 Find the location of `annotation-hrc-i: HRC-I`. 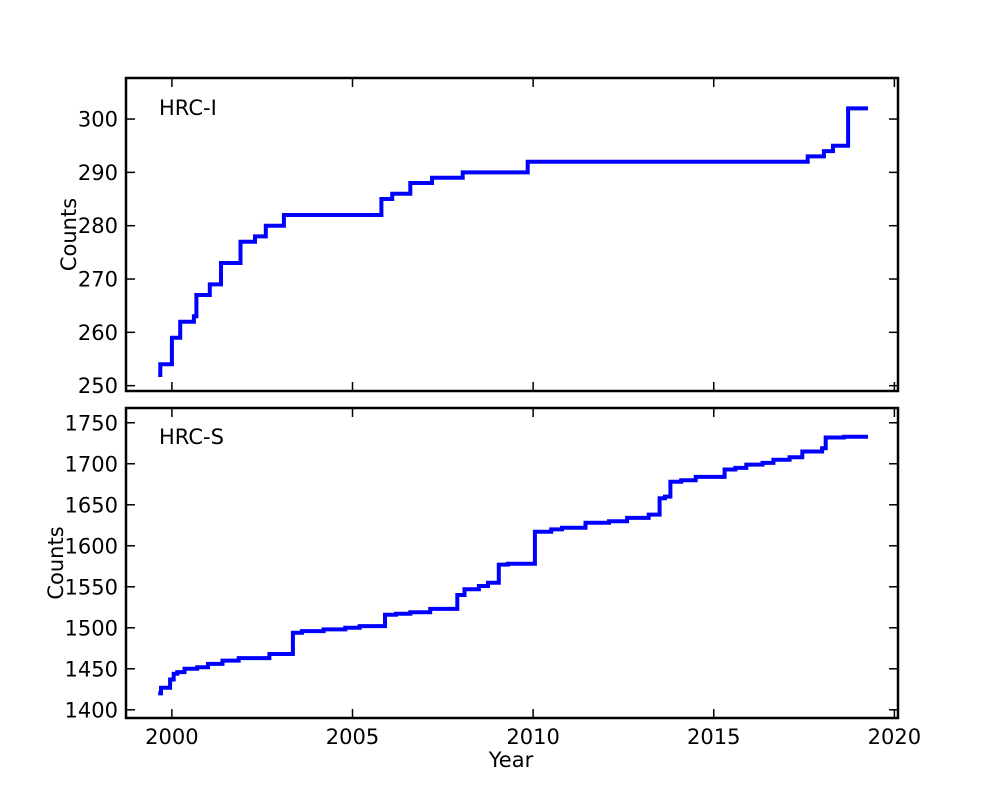

annotation-hrc-i: HRC-I is located at coordinates (188, 108).